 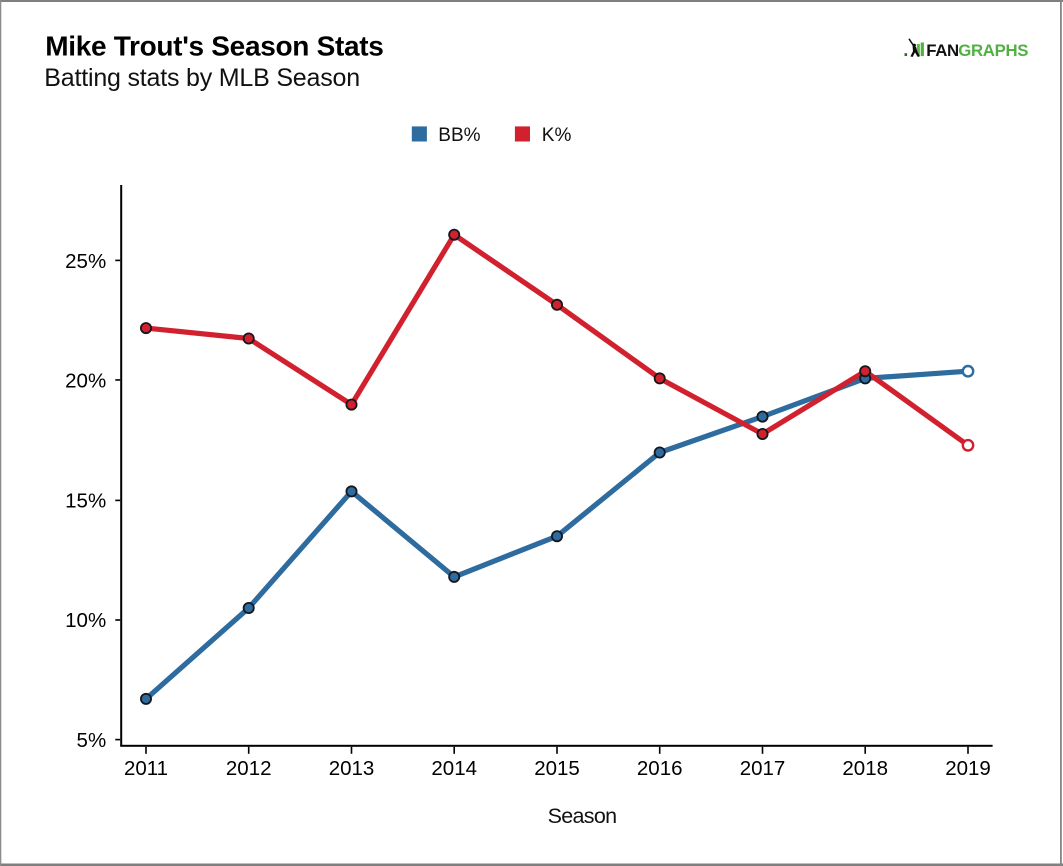 What do you see at coordinates (942, 50) in the screenshot?
I see `svg-text: FAN` at bounding box center [942, 50].